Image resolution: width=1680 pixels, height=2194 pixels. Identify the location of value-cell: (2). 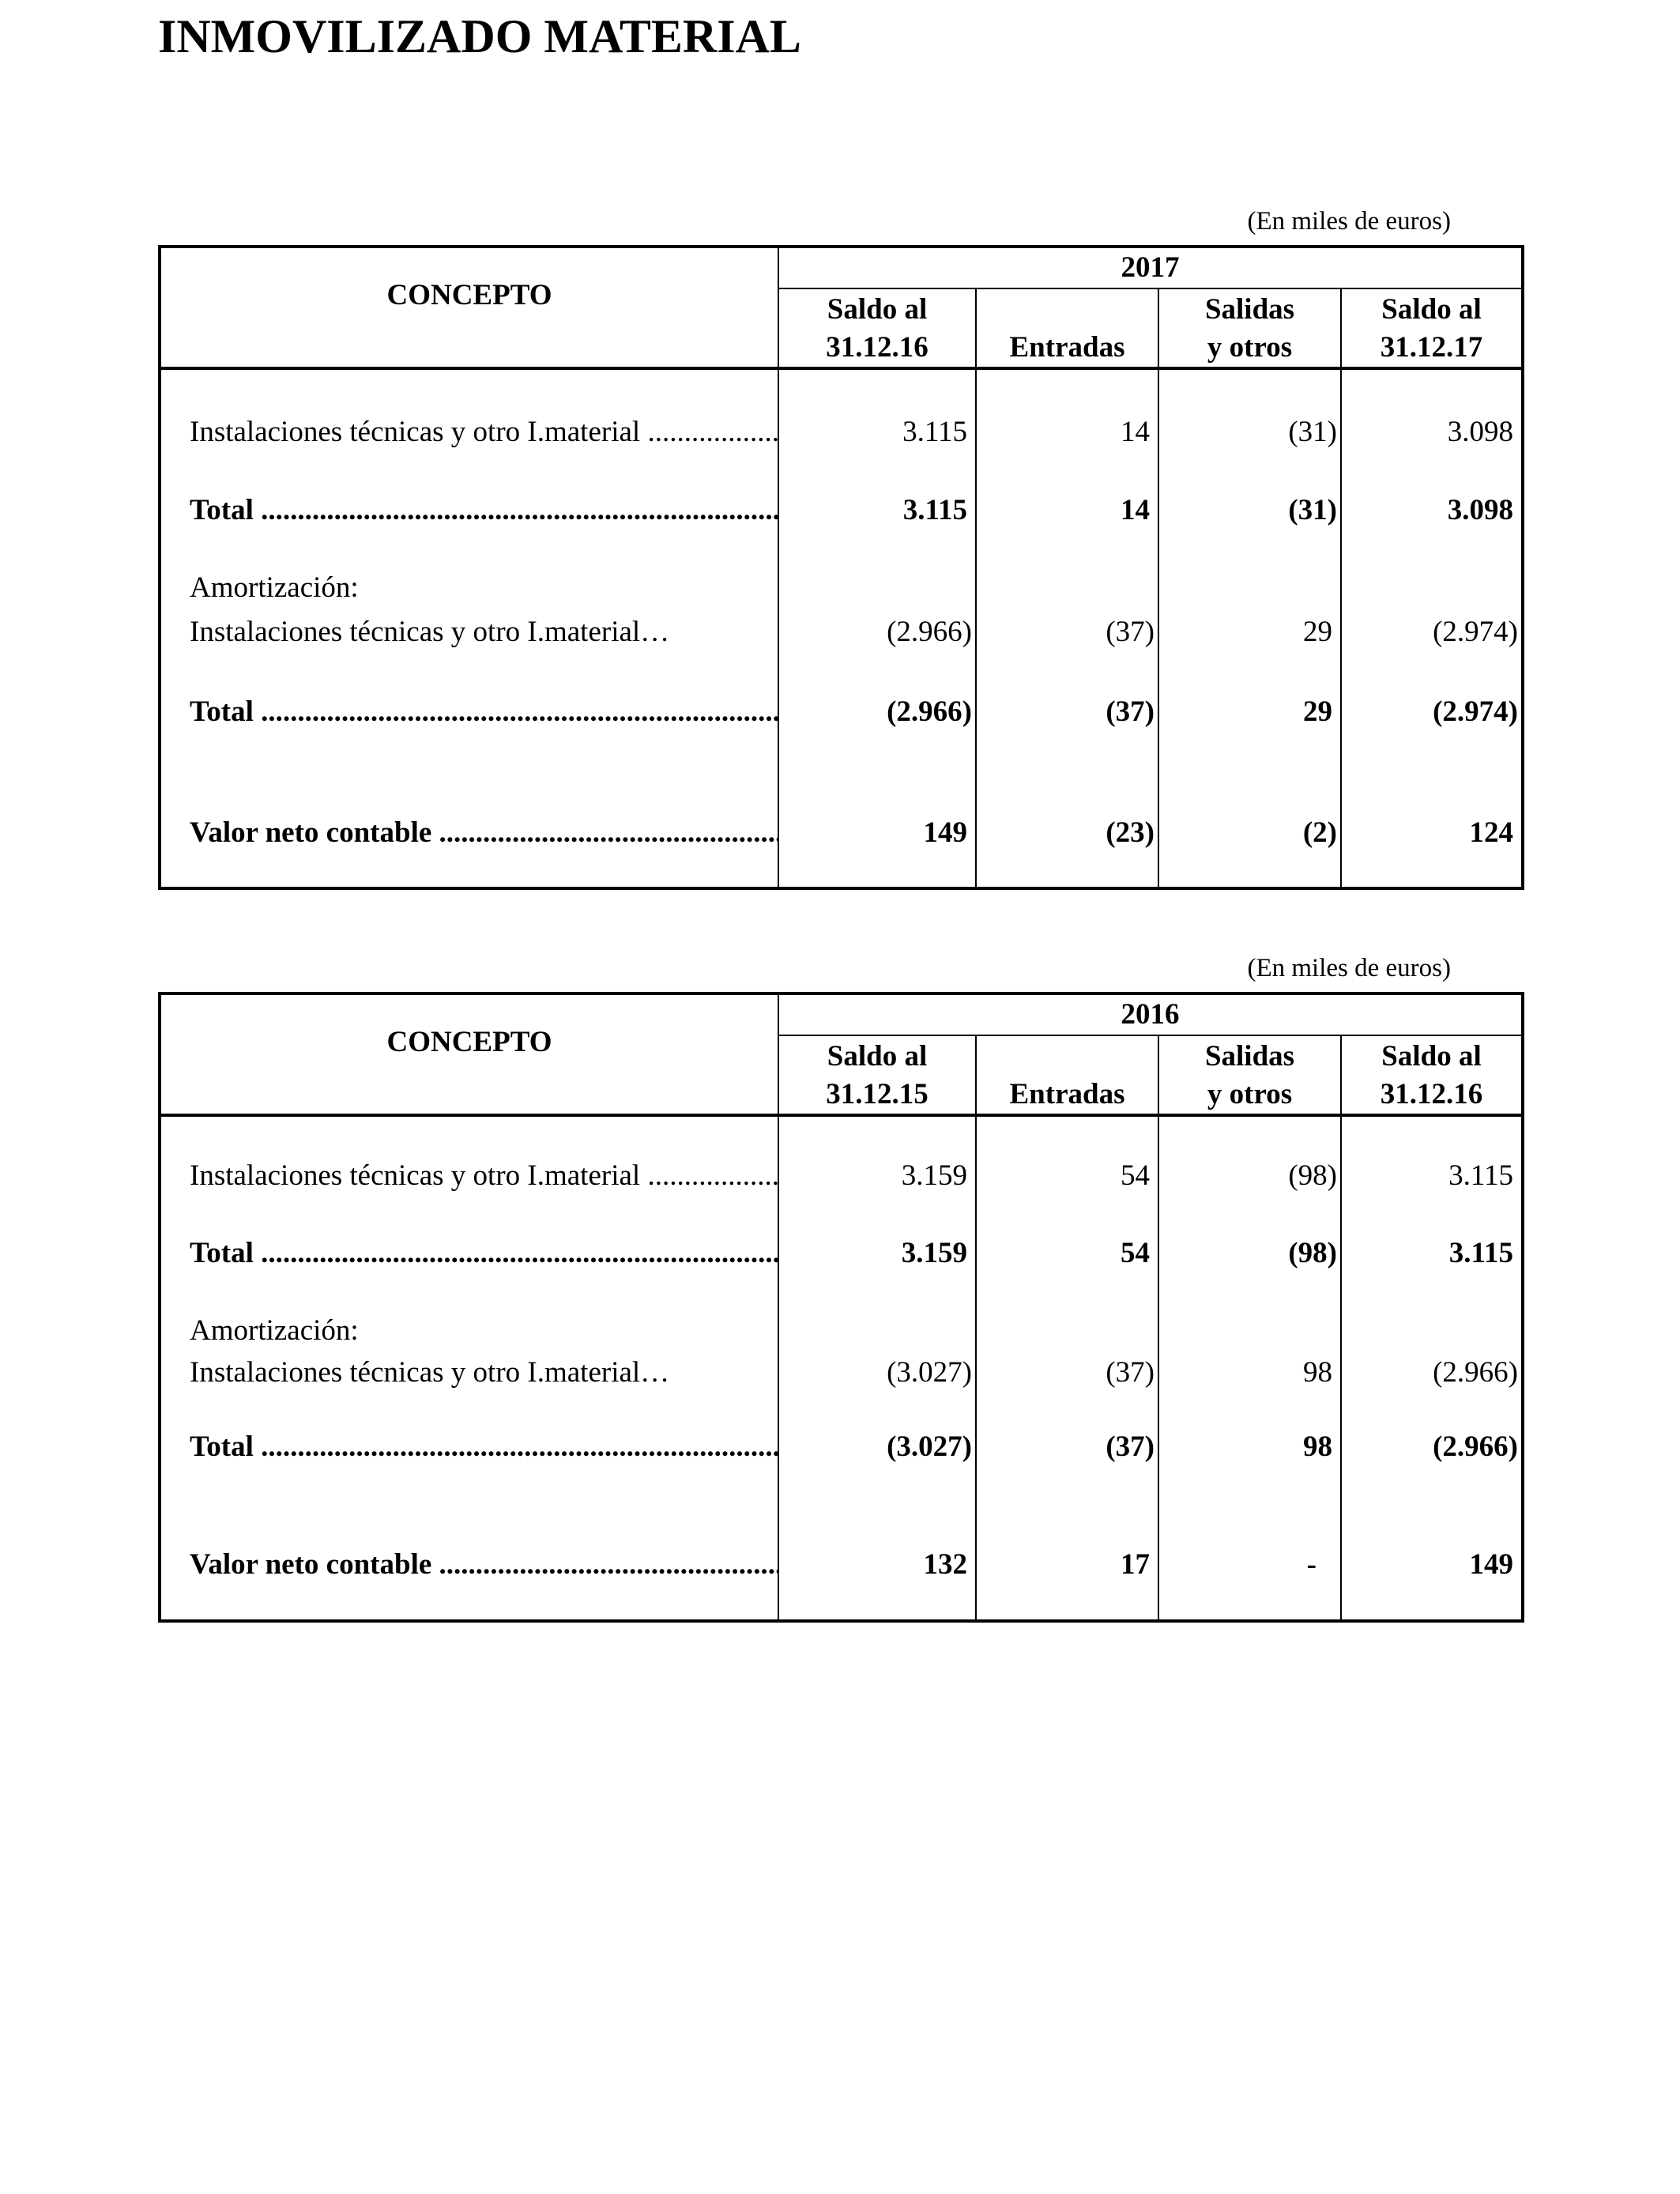
(1250, 832).